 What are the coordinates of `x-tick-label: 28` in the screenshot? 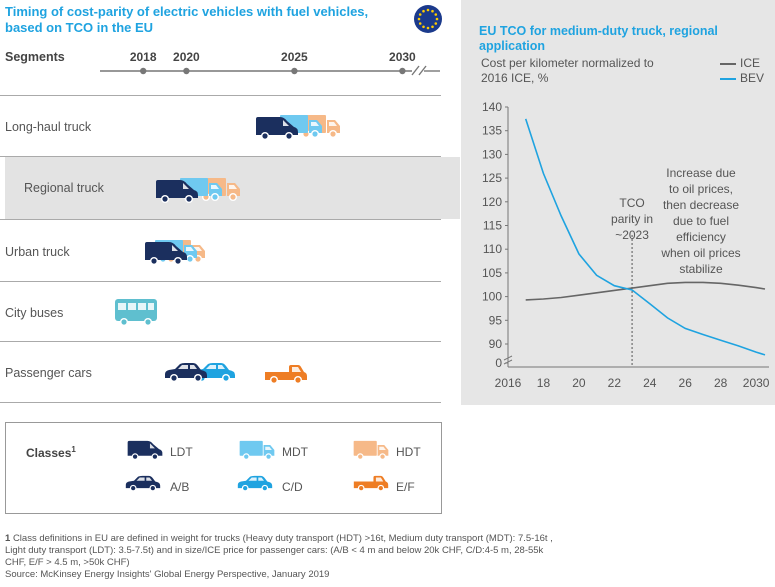 It's located at (721, 383).